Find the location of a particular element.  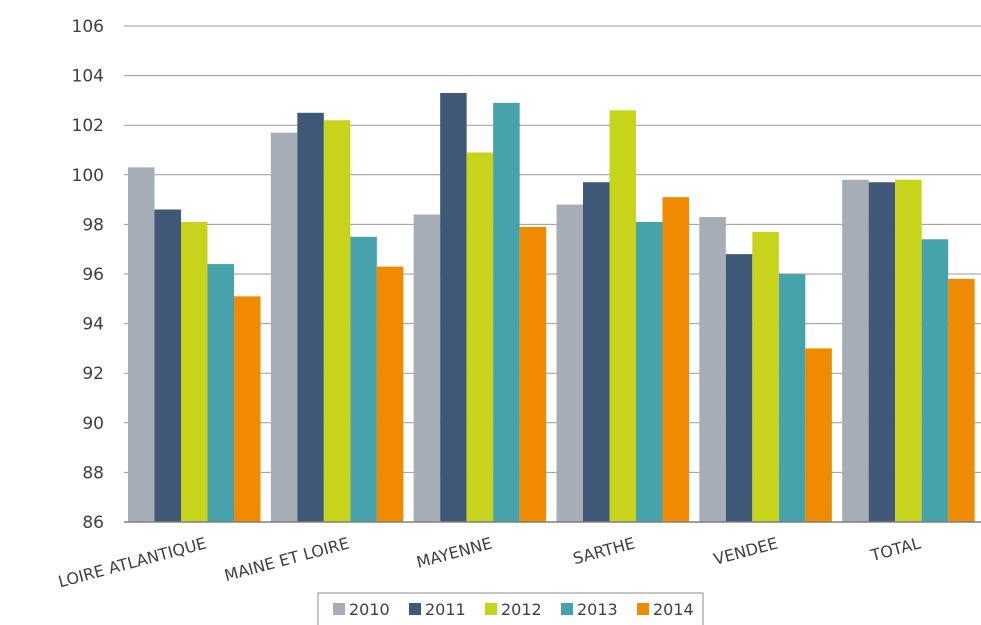

bar-2011-vendee is located at coordinates (739, 388).